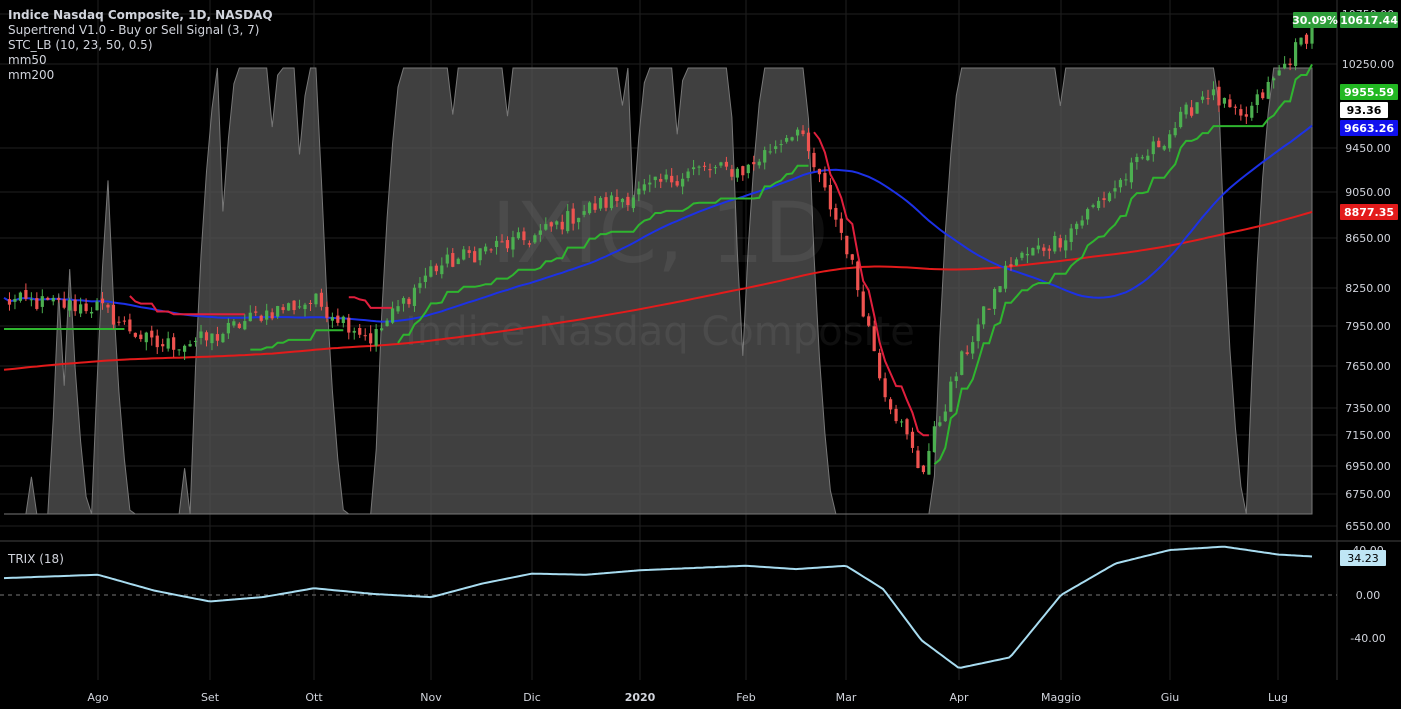 This screenshot has width=1401, height=709. What do you see at coordinates (31, 75) in the screenshot?
I see `legend-mm200: mm200` at bounding box center [31, 75].